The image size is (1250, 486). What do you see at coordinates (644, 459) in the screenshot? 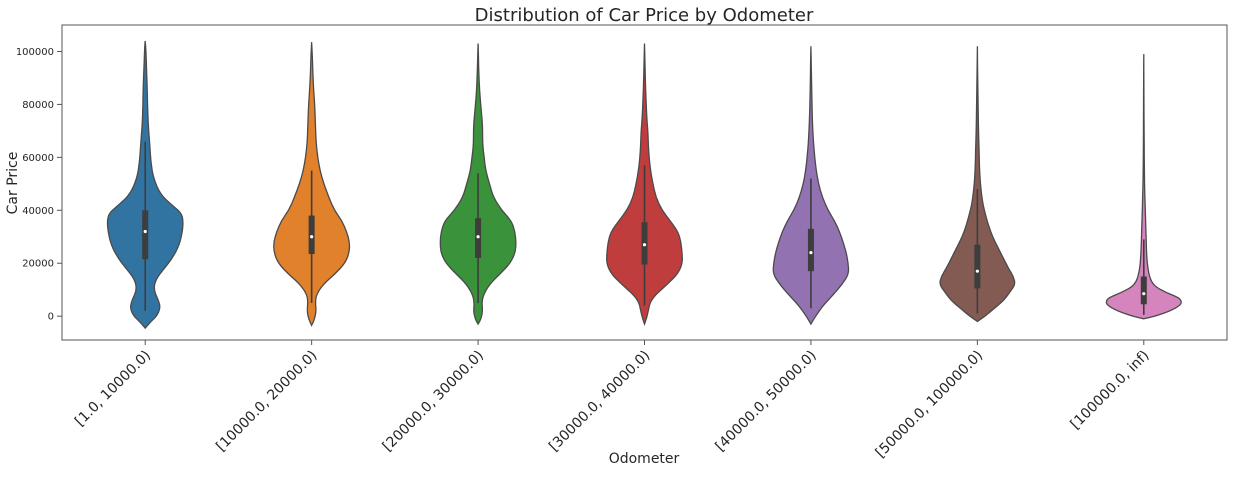
I see `x-axis-label: Odometer` at bounding box center [644, 459].